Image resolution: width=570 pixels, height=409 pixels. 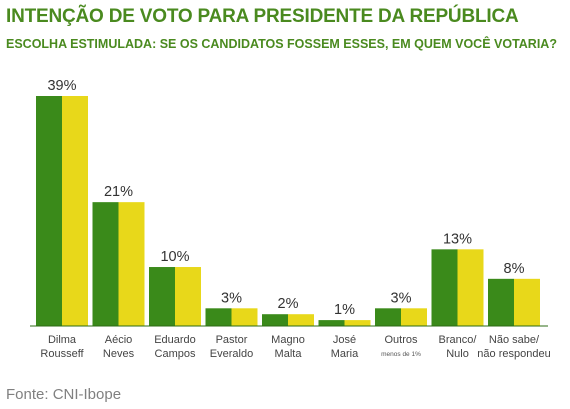 I want to click on bar-a-cio-neves, so click(x=118, y=264).